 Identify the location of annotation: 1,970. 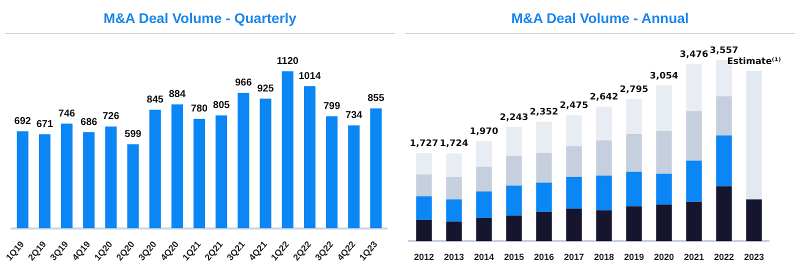
(484, 131).